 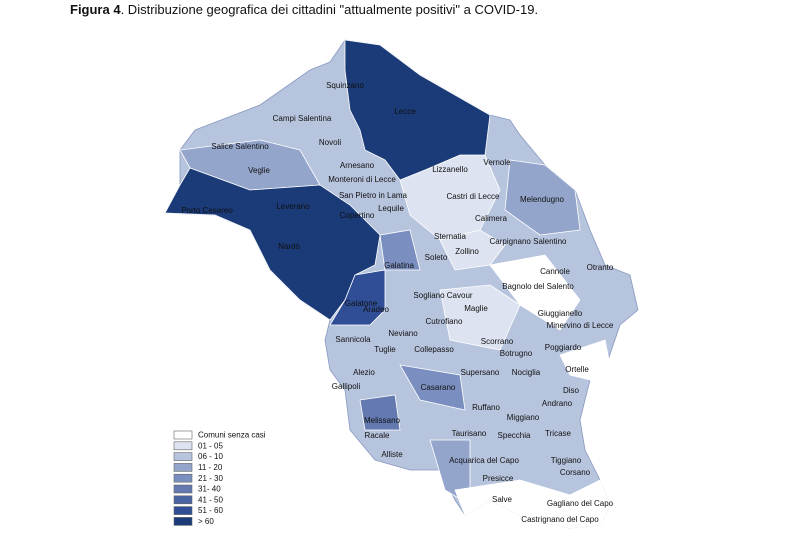 What do you see at coordinates (558, 433) in the screenshot?
I see `municipality-label: Tricase` at bounding box center [558, 433].